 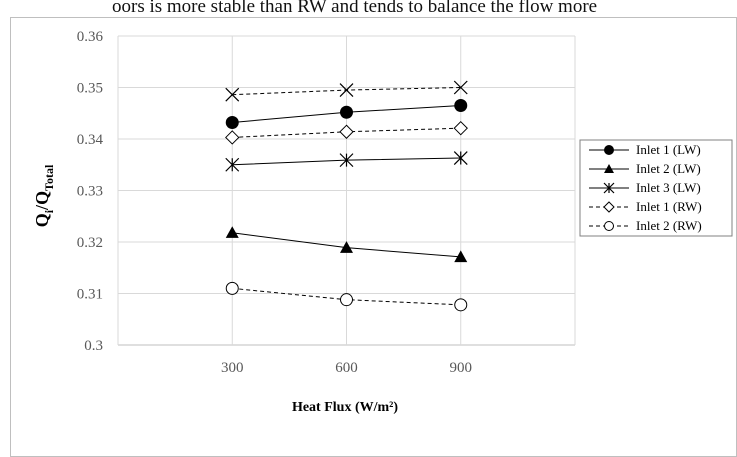 What do you see at coordinates (668, 149) in the screenshot?
I see `legend-label: Inlet 1 (LW)` at bounding box center [668, 149].